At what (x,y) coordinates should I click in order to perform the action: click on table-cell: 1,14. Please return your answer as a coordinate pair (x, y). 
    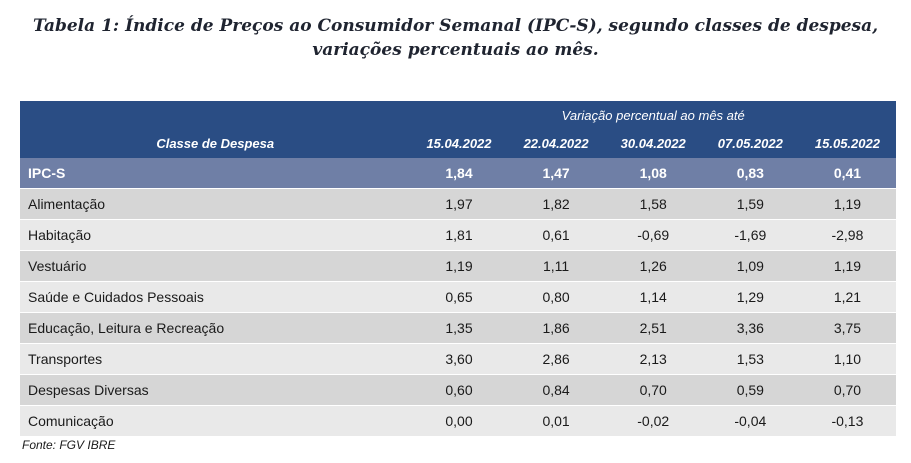
    Looking at the image, I should click on (653, 297).